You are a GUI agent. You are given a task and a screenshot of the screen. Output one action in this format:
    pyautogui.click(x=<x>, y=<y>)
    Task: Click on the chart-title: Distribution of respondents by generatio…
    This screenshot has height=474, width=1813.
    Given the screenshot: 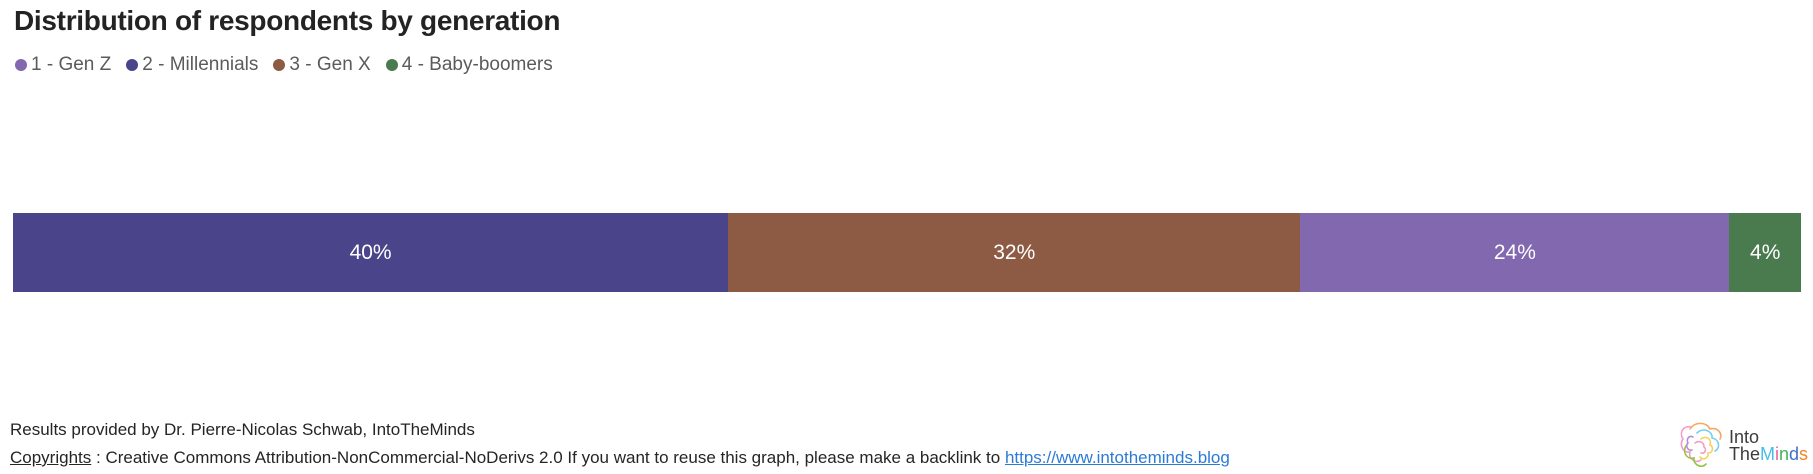 What is the action you would take?
    pyautogui.click(x=287, y=20)
    